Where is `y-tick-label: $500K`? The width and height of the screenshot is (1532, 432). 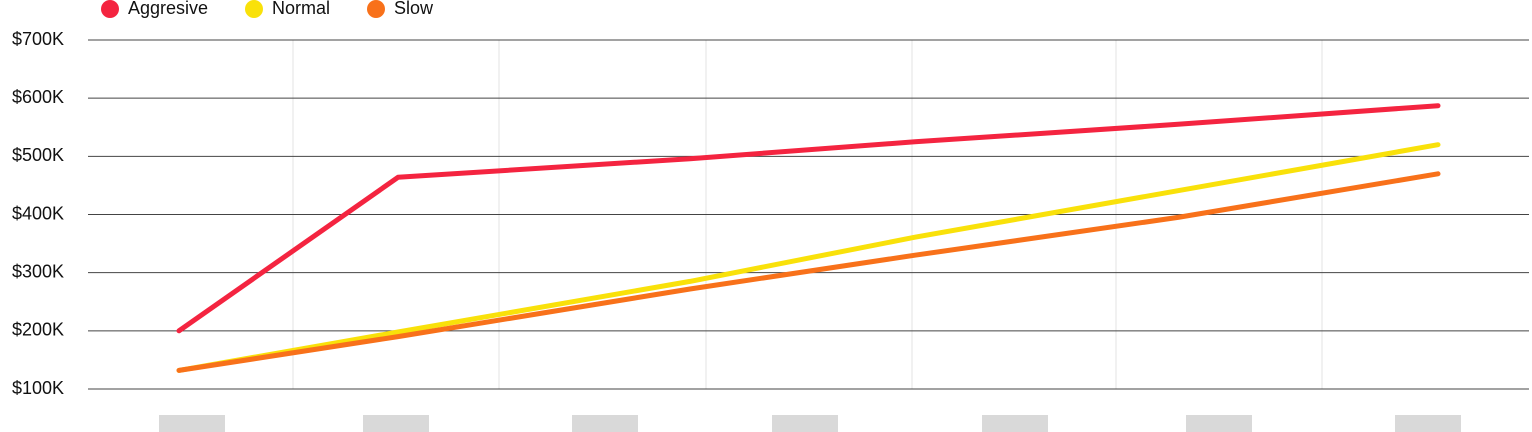 y-tick-label: $500K is located at coordinates (38, 155).